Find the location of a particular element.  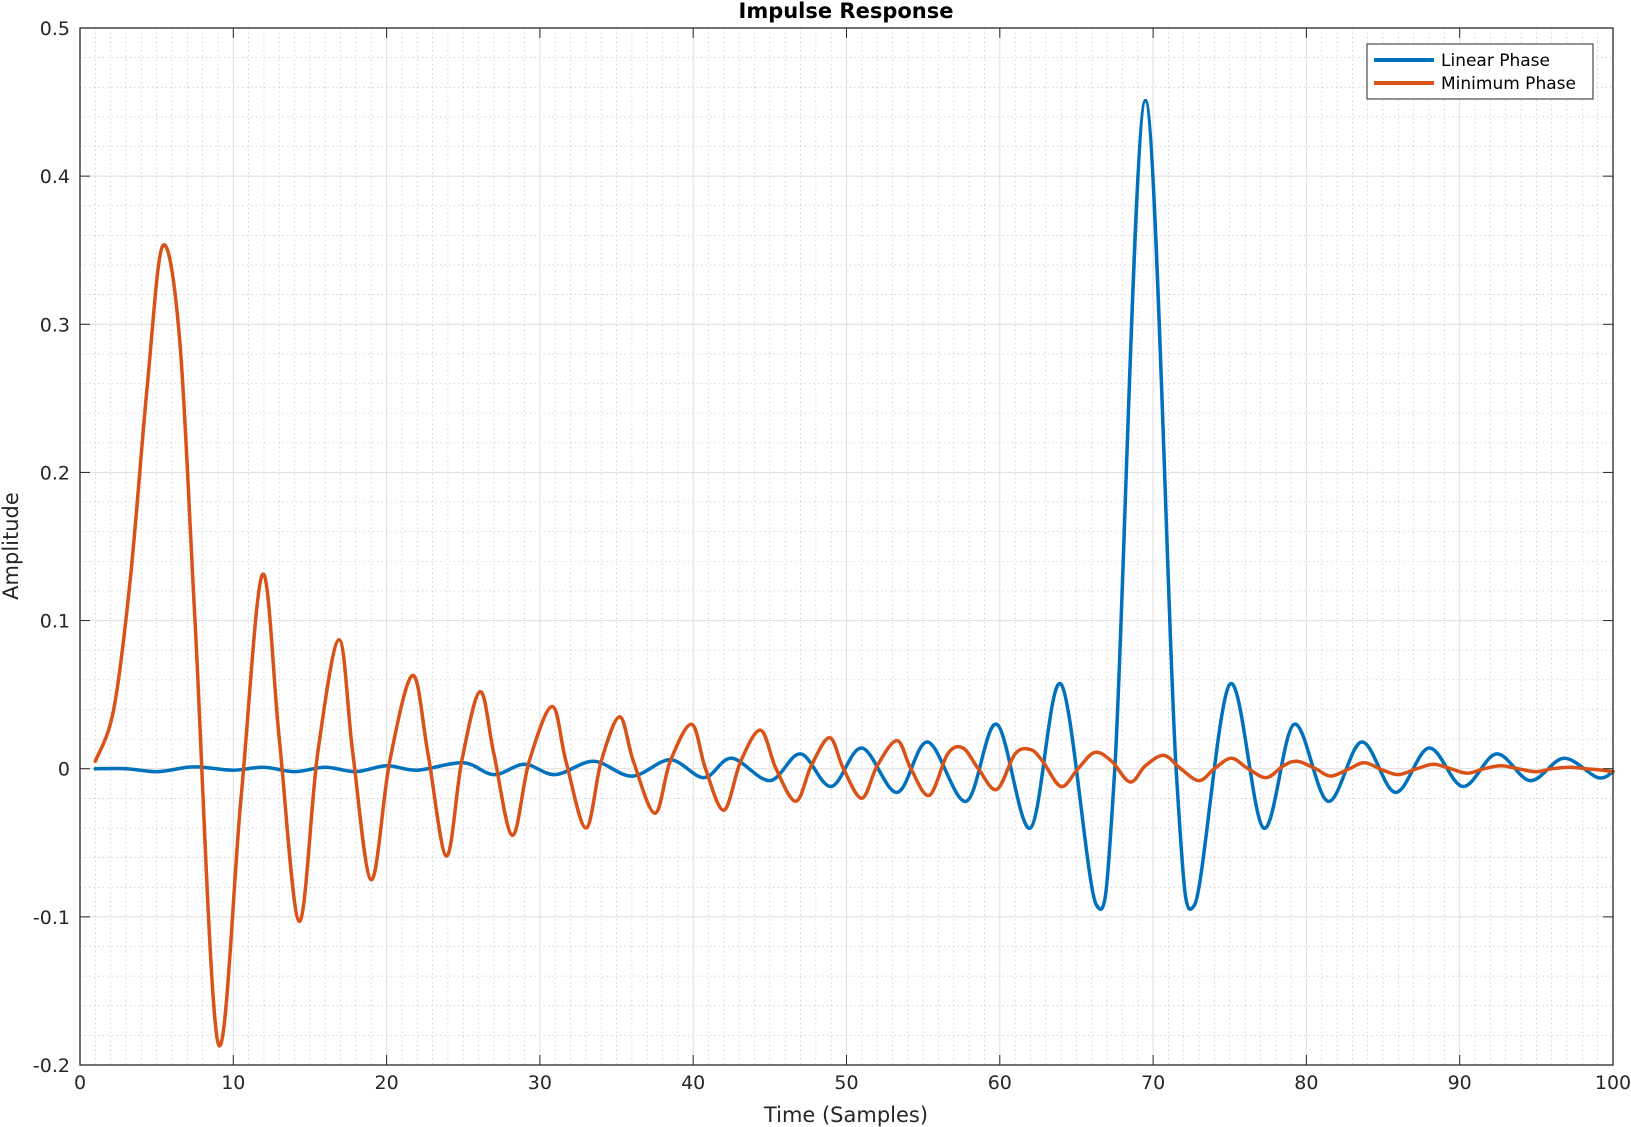

x-tick-label: 90 is located at coordinates (1460, 1083).